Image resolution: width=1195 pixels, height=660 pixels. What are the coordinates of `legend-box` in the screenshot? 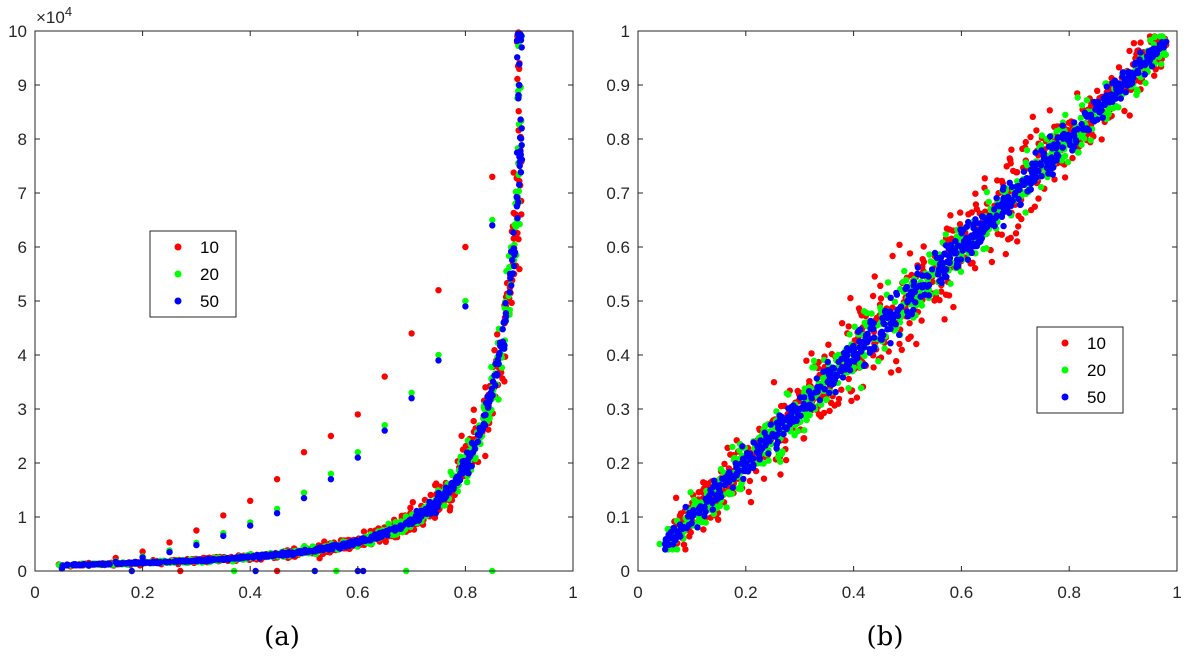 It's located at (1080, 370).